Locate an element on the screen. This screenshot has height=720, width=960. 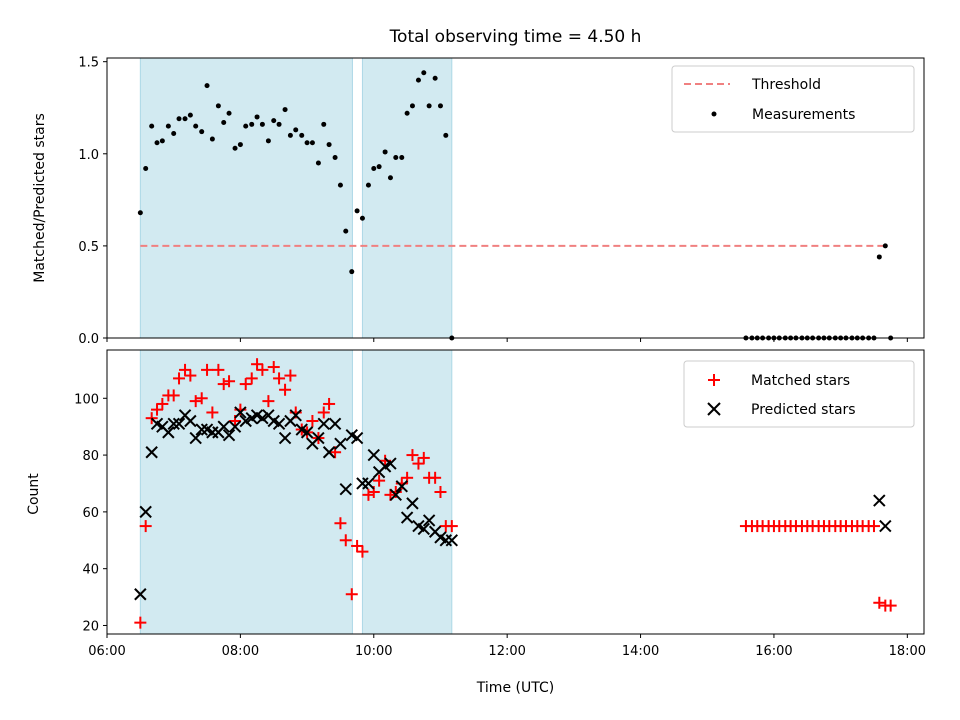
y-tick-label: 0.5 is located at coordinates (88, 247).